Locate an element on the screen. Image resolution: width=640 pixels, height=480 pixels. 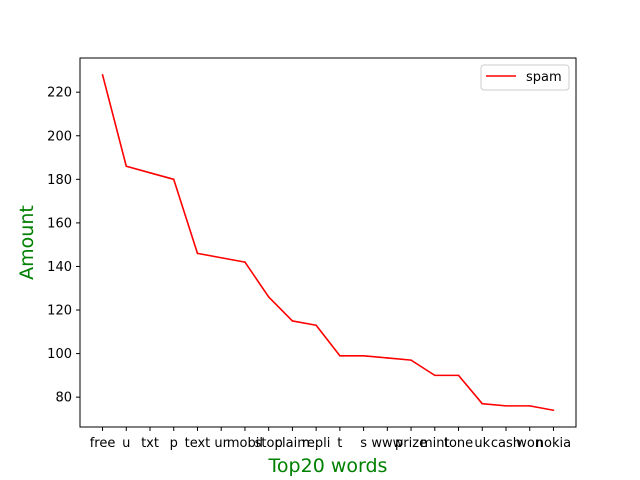
y-tick-label-160: 160 is located at coordinates (59, 223).